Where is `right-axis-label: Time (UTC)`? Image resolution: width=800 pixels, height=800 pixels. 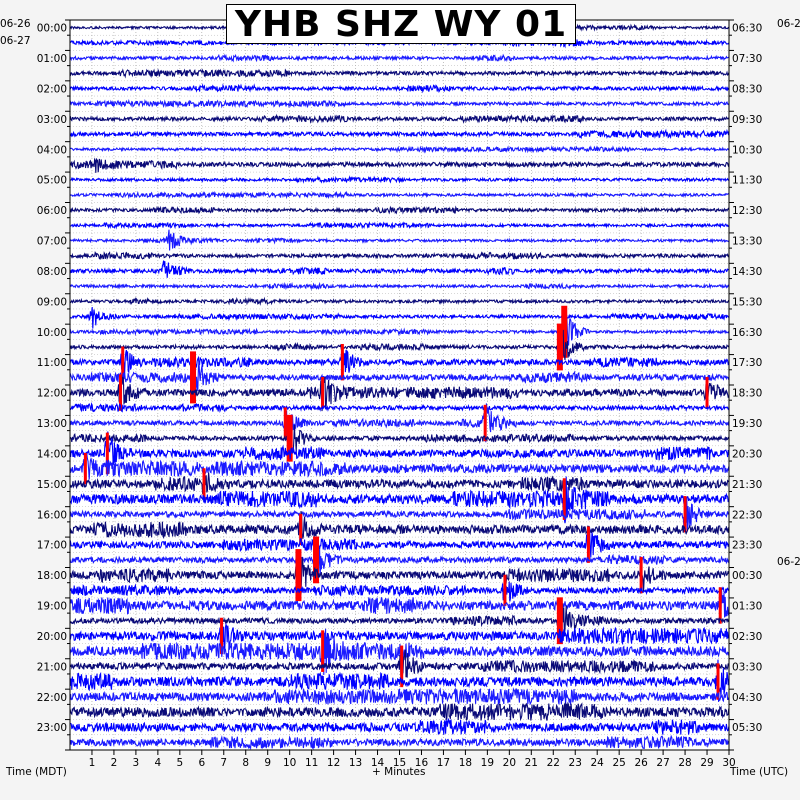 right-axis-label: Time (UTC) is located at coordinates (759, 772).